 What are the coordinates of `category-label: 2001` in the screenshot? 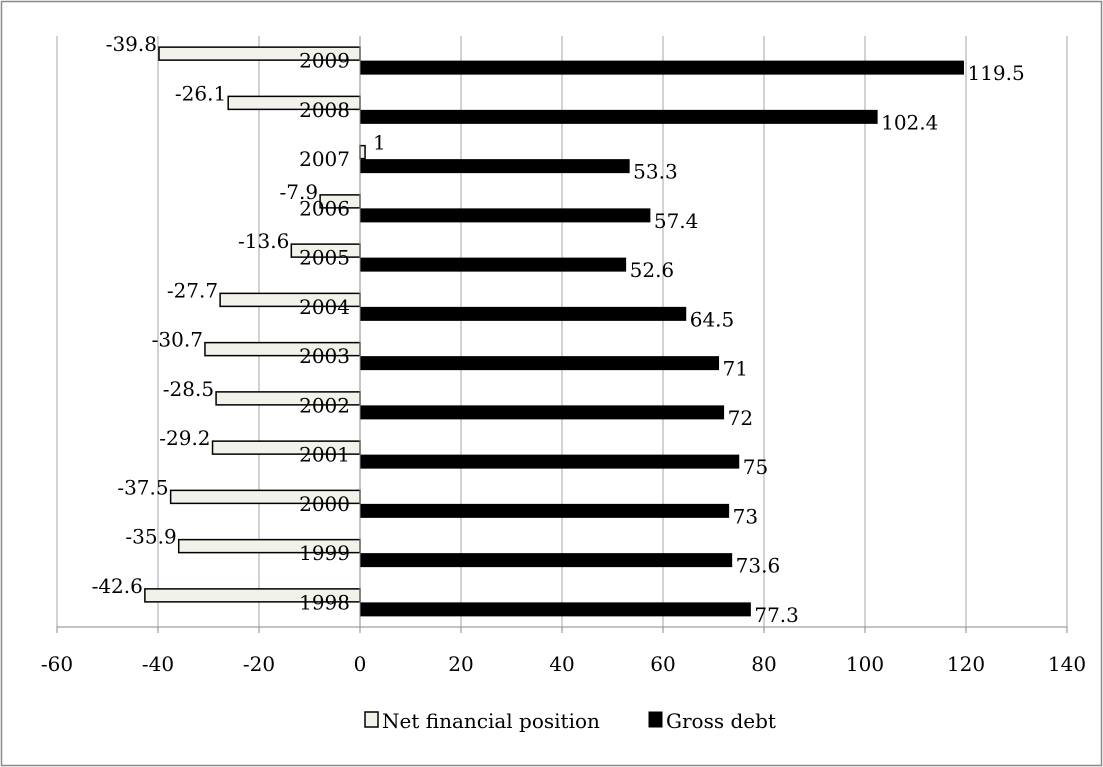 It's located at (324, 455).